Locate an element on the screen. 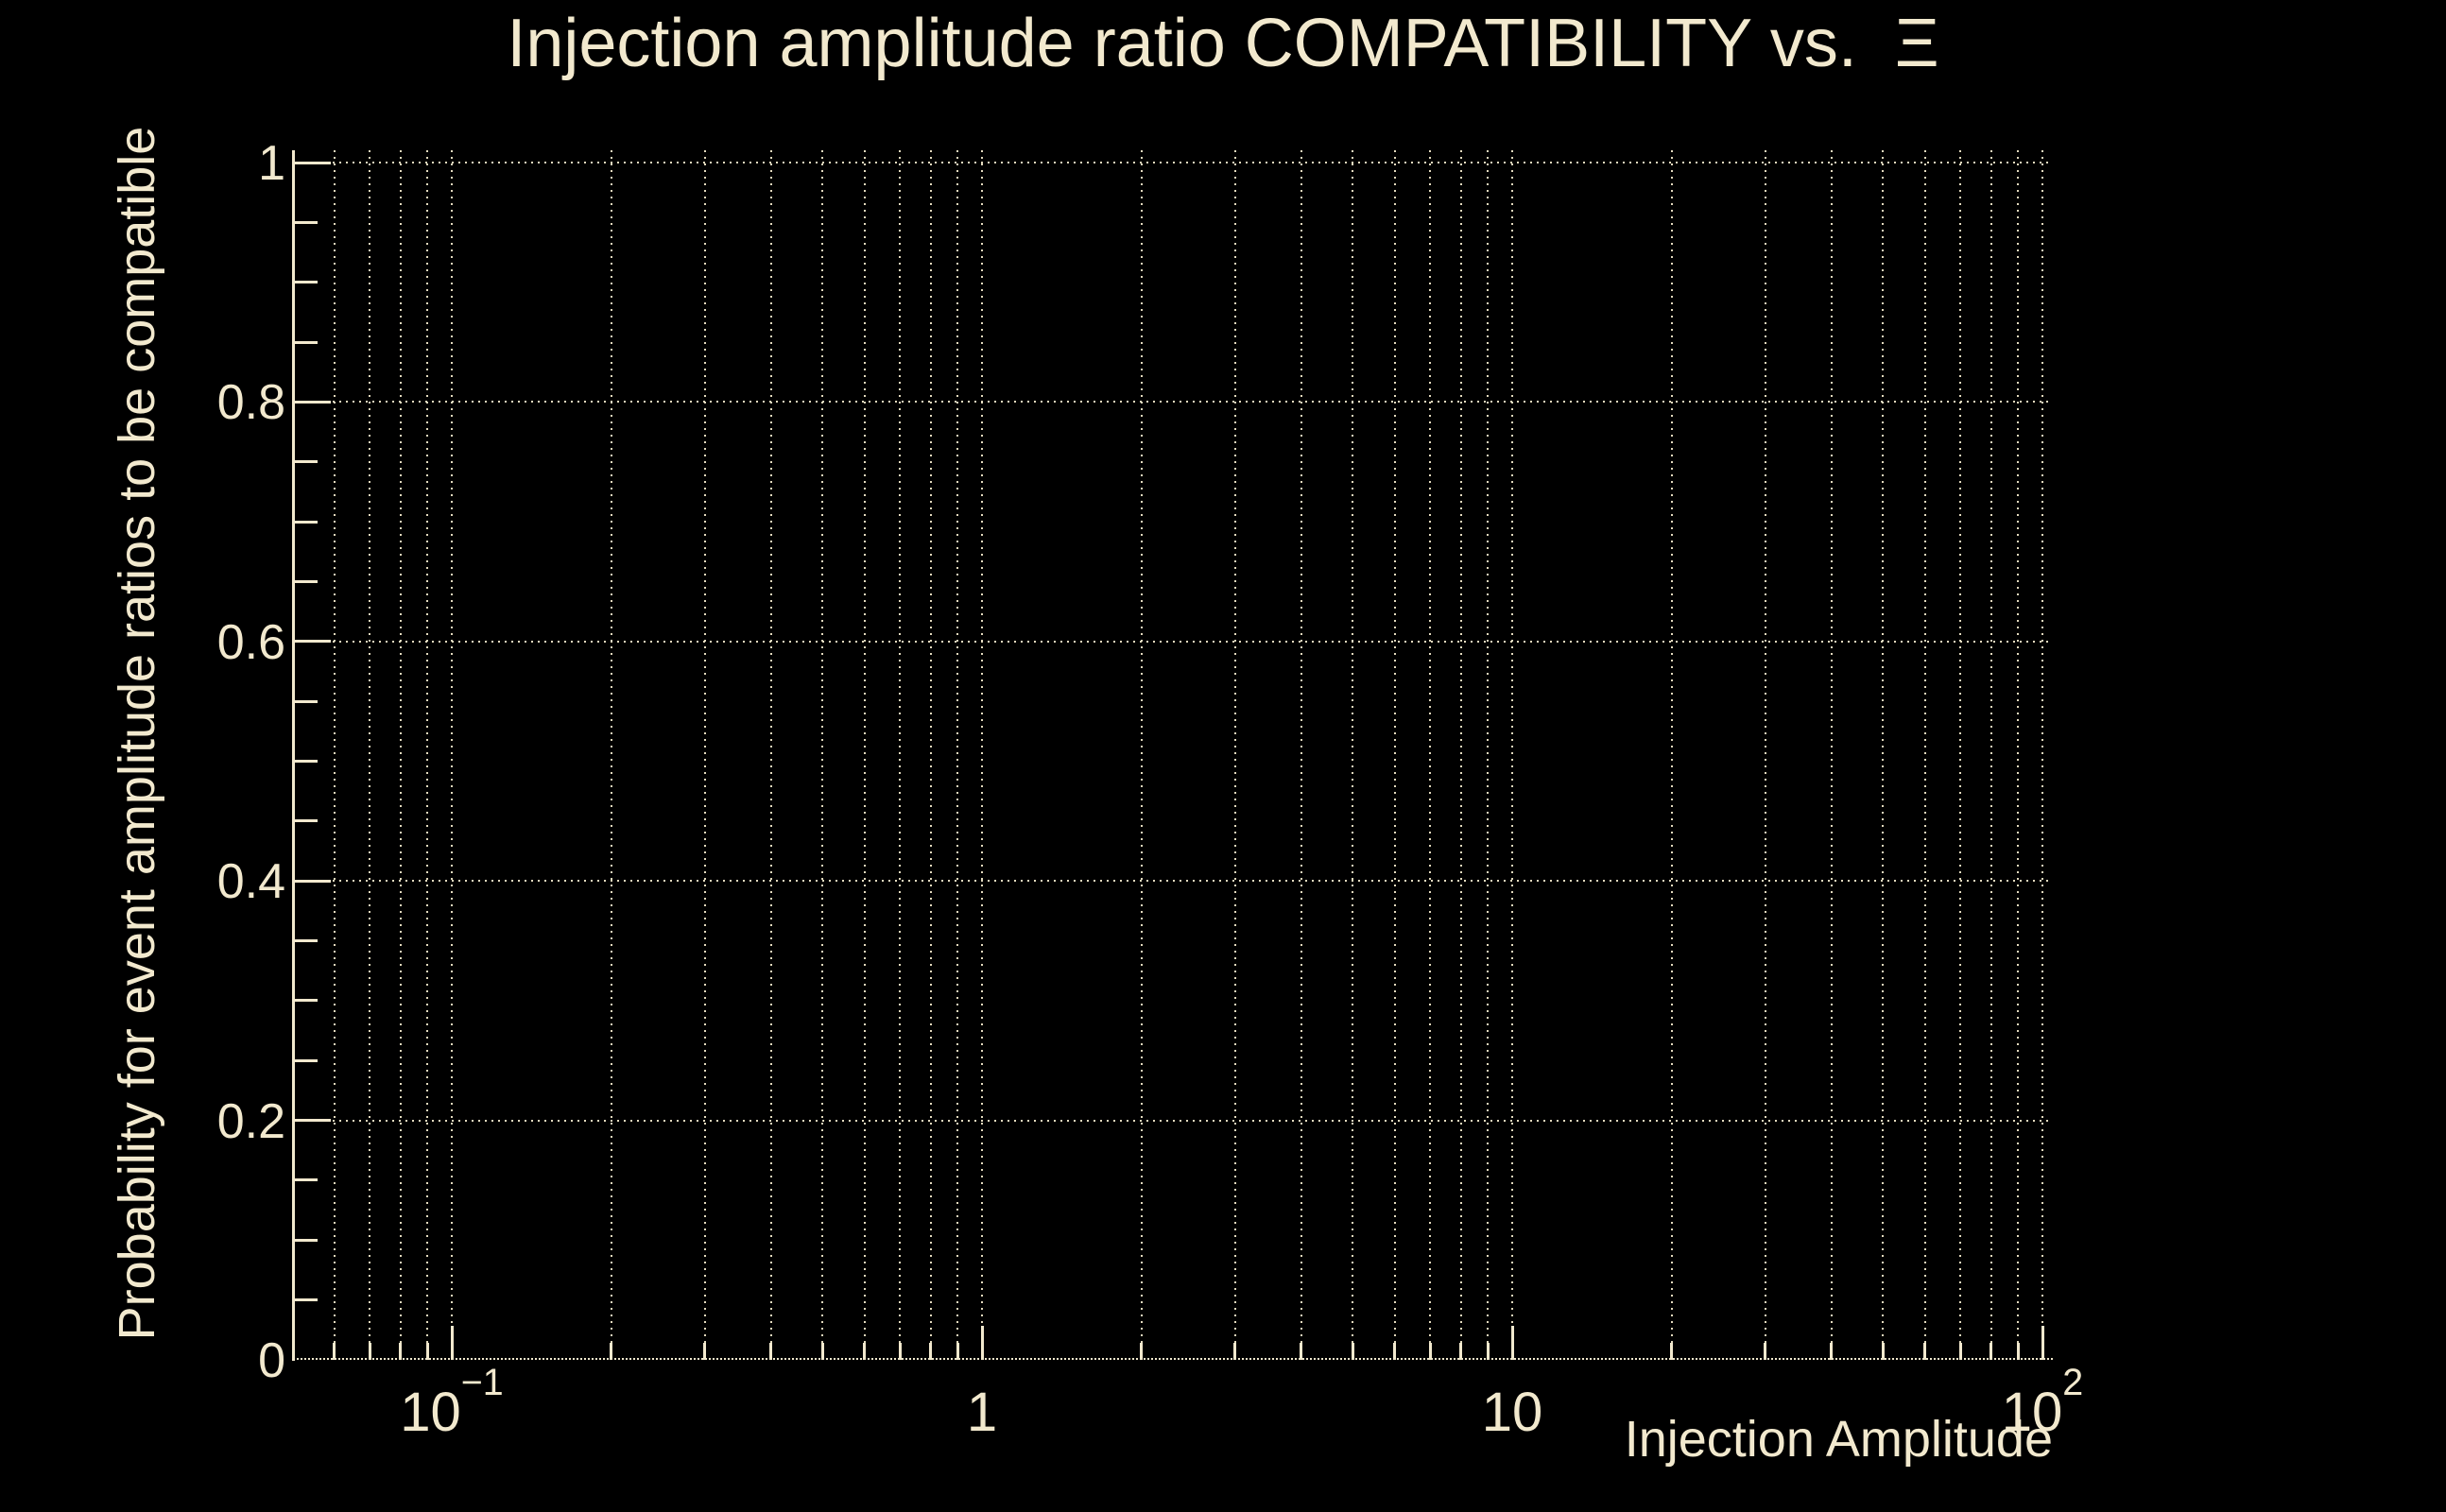 The height and width of the screenshot is (1512, 2446). x-tick-label-exponent: 2 is located at coordinates (2073, 1382).